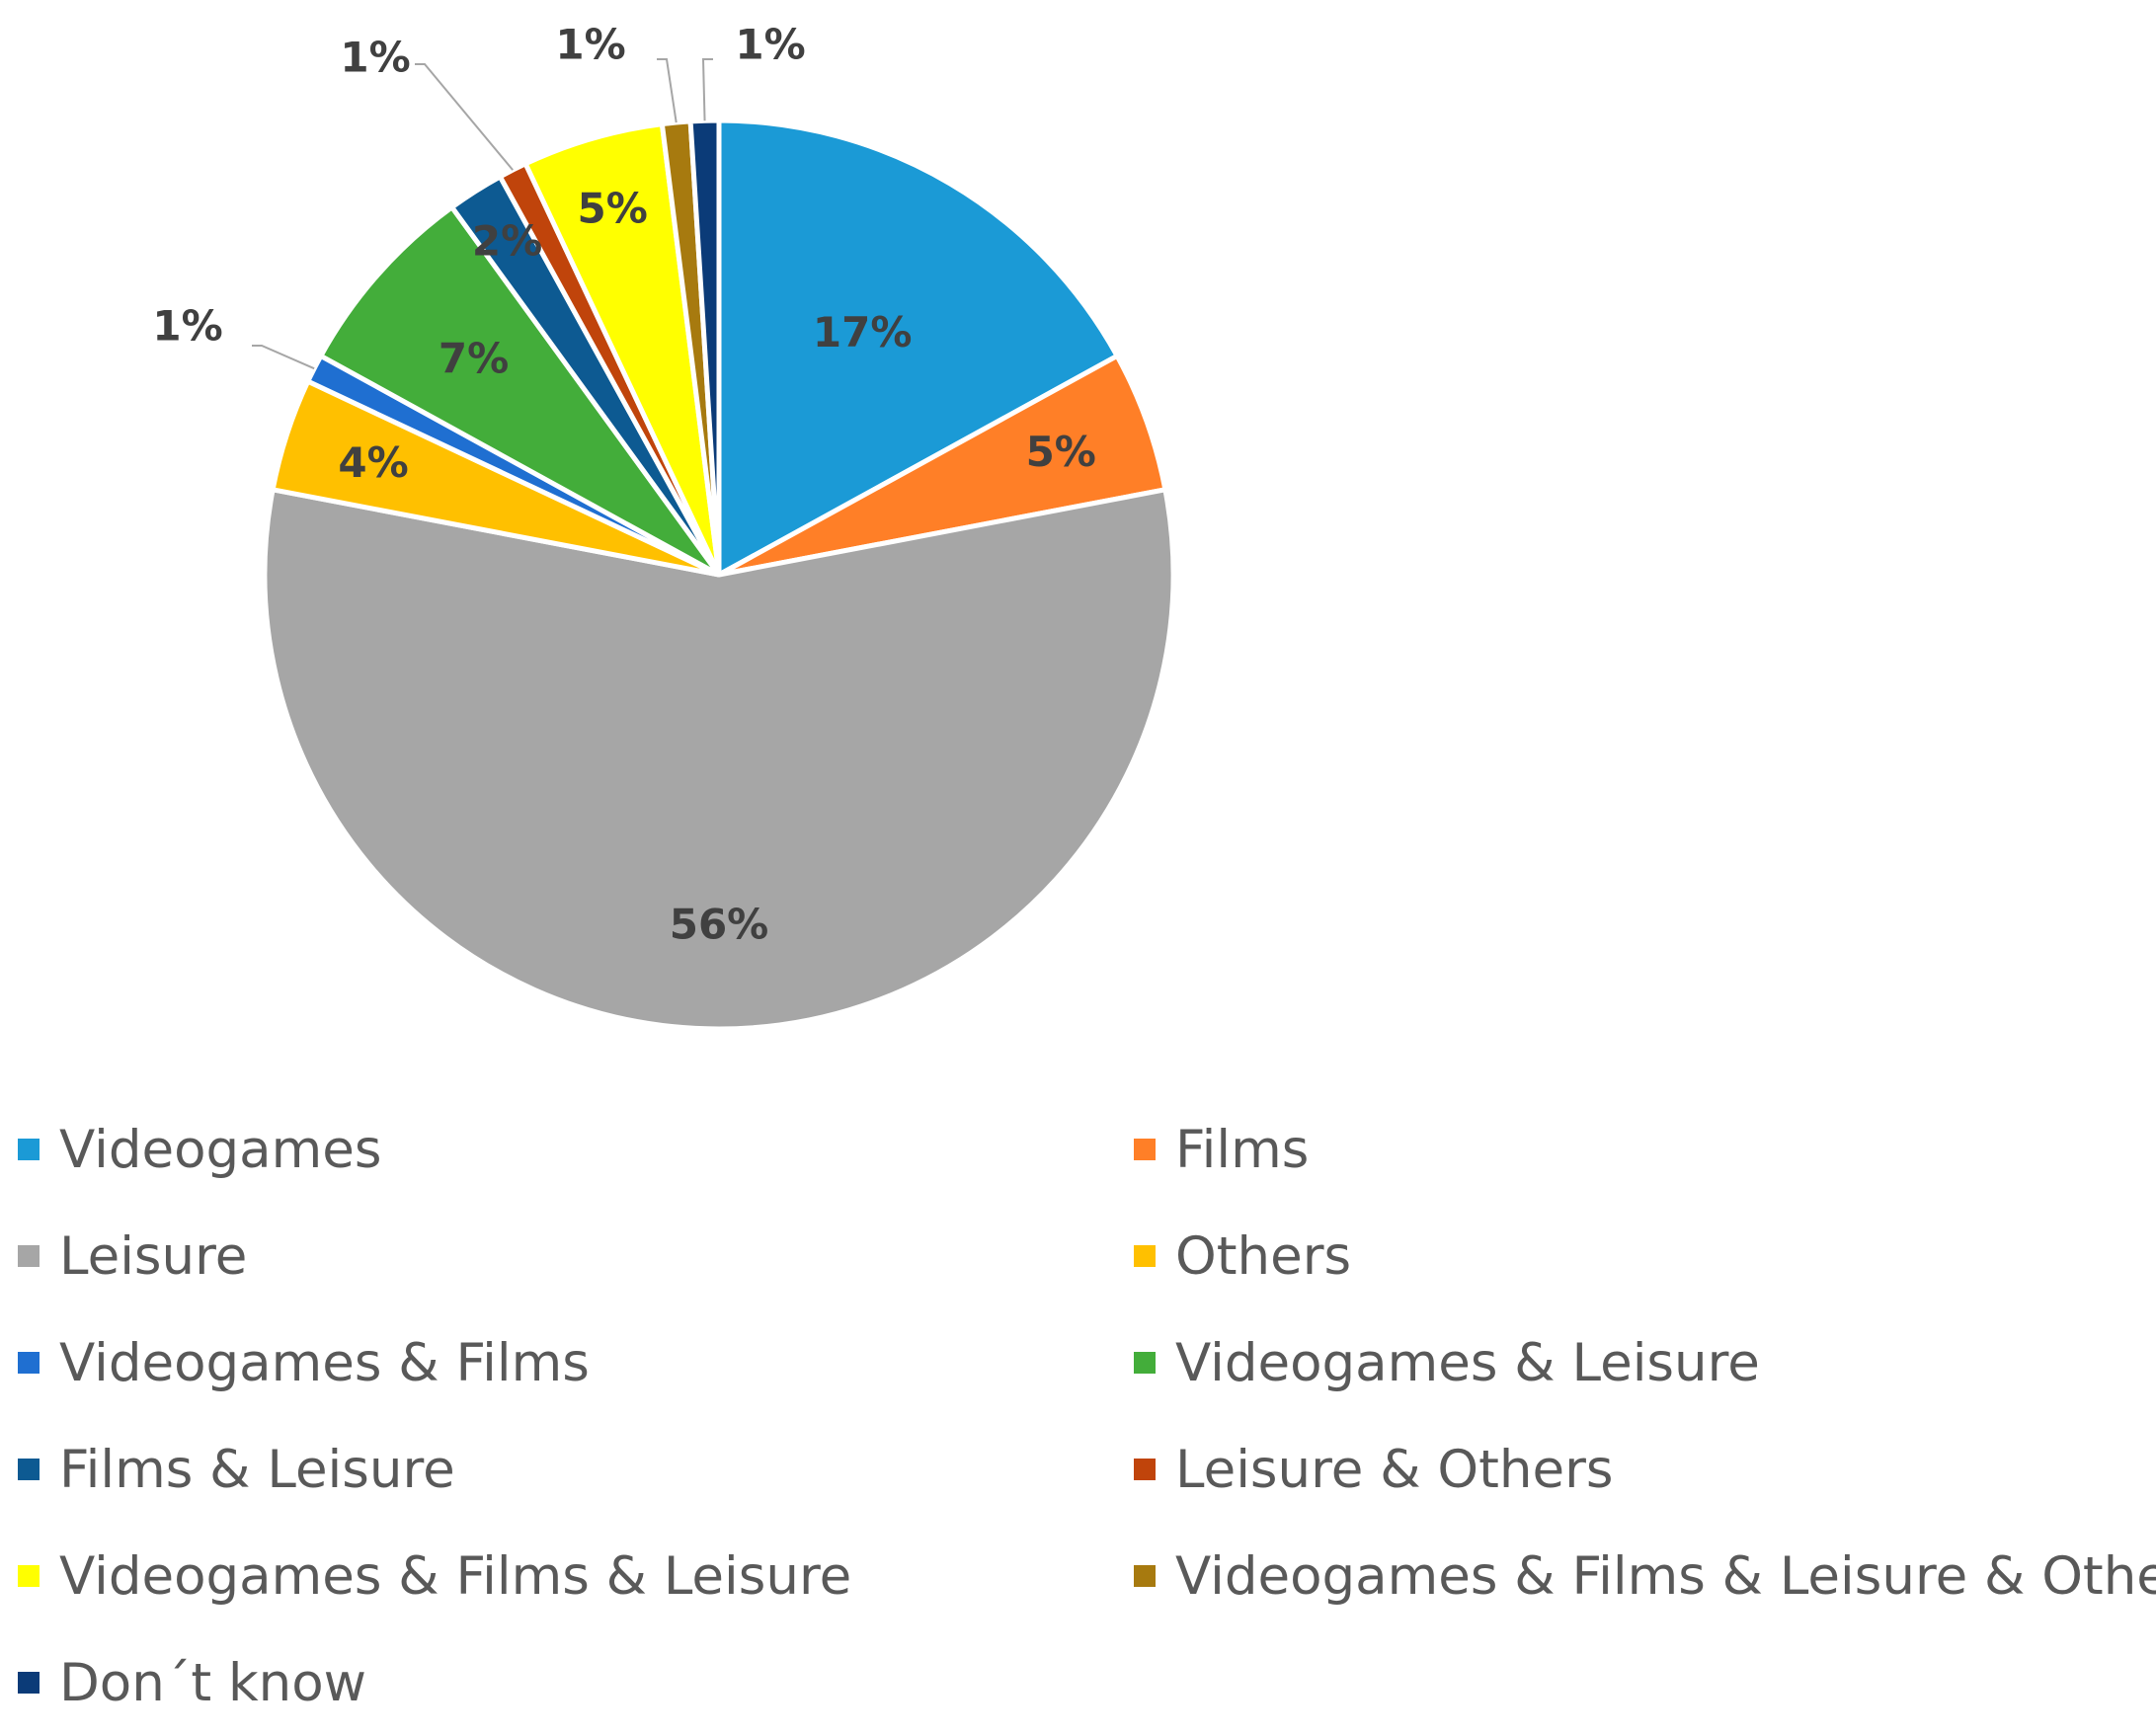 The width and height of the screenshot is (2156, 1736). I want to click on legend-item: Films, so click(1643, 1149).